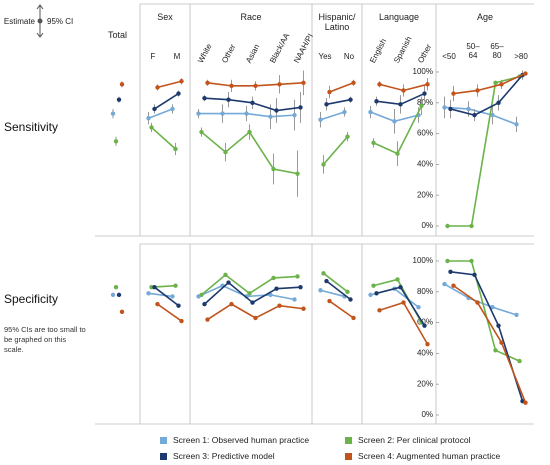 This screenshot has height=465, width=550. Describe the element at coordinates (177, 56) in the screenshot. I see `category-label: M` at that location.